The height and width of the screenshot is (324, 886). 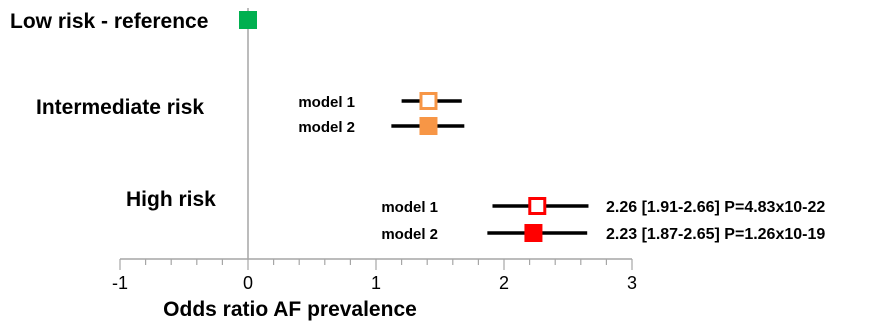 What do you see at coordinates (715, 207) in the screenshot?
I see `stat-text: 2.26 [1.91-2.66] P=4.83x10-22` at bounding box center [715, 207].